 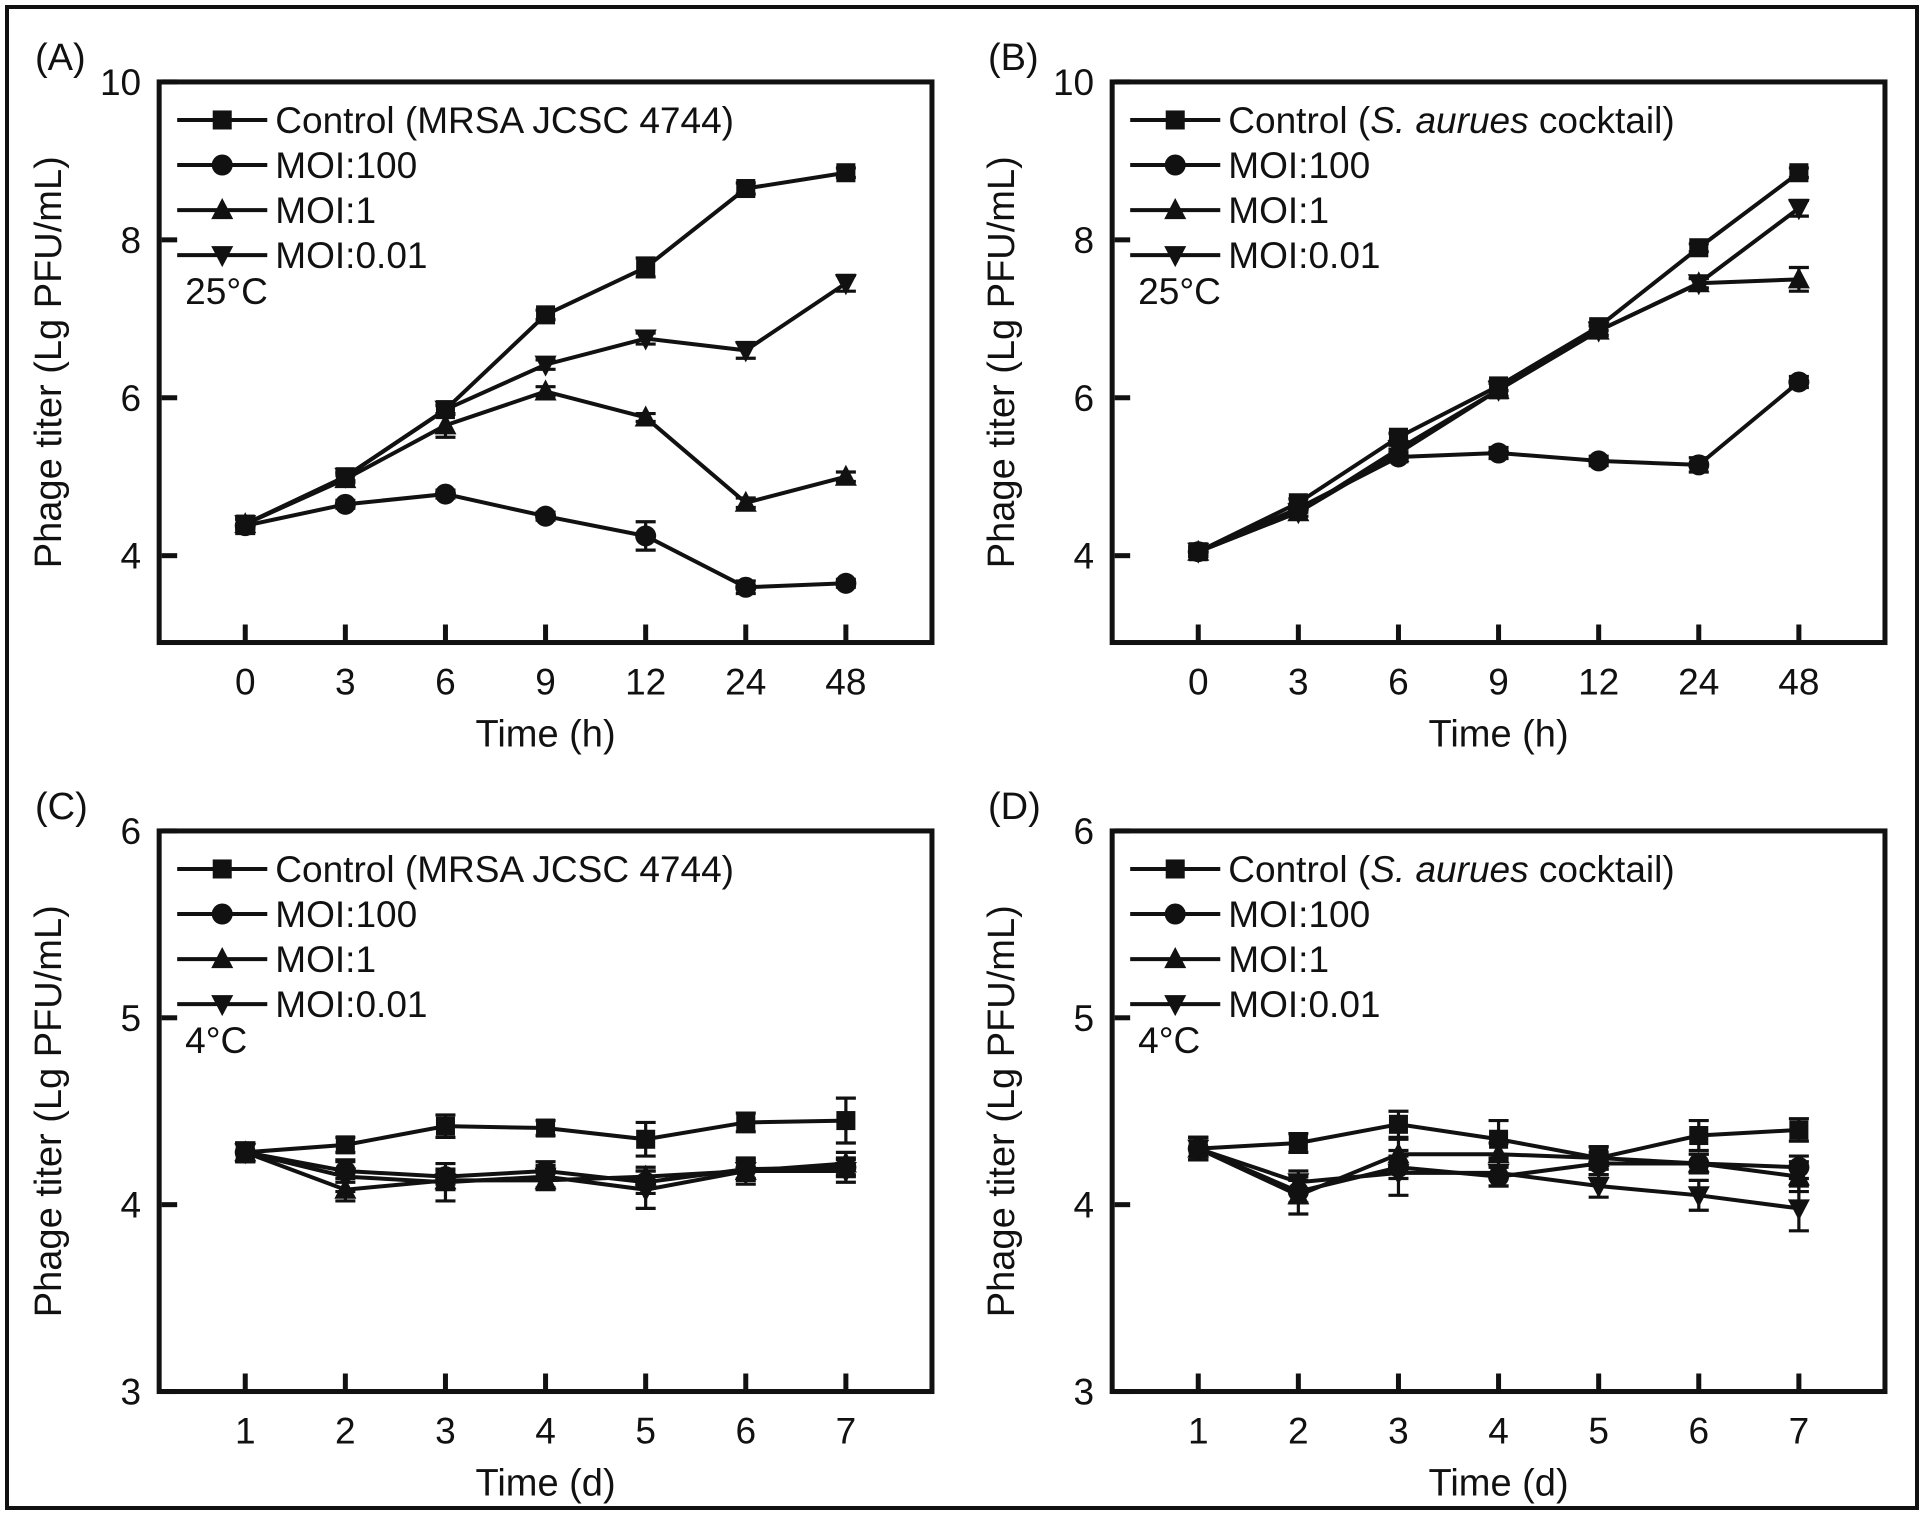 I want to click on x-tick-label: 2, so click(x=1298, y=1430).